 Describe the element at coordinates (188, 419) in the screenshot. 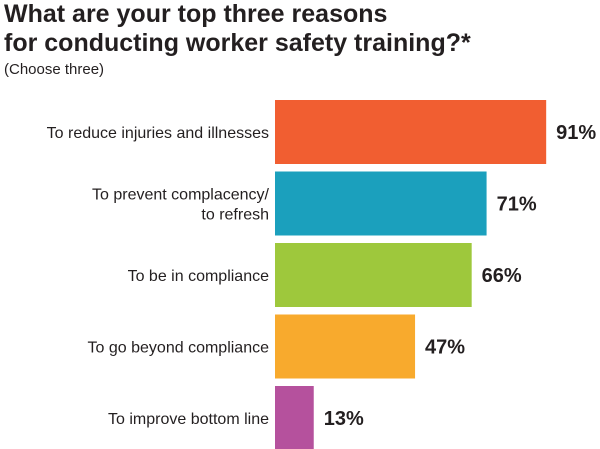

I see `category-label-4-line-0: To improve bottom line` at that location.